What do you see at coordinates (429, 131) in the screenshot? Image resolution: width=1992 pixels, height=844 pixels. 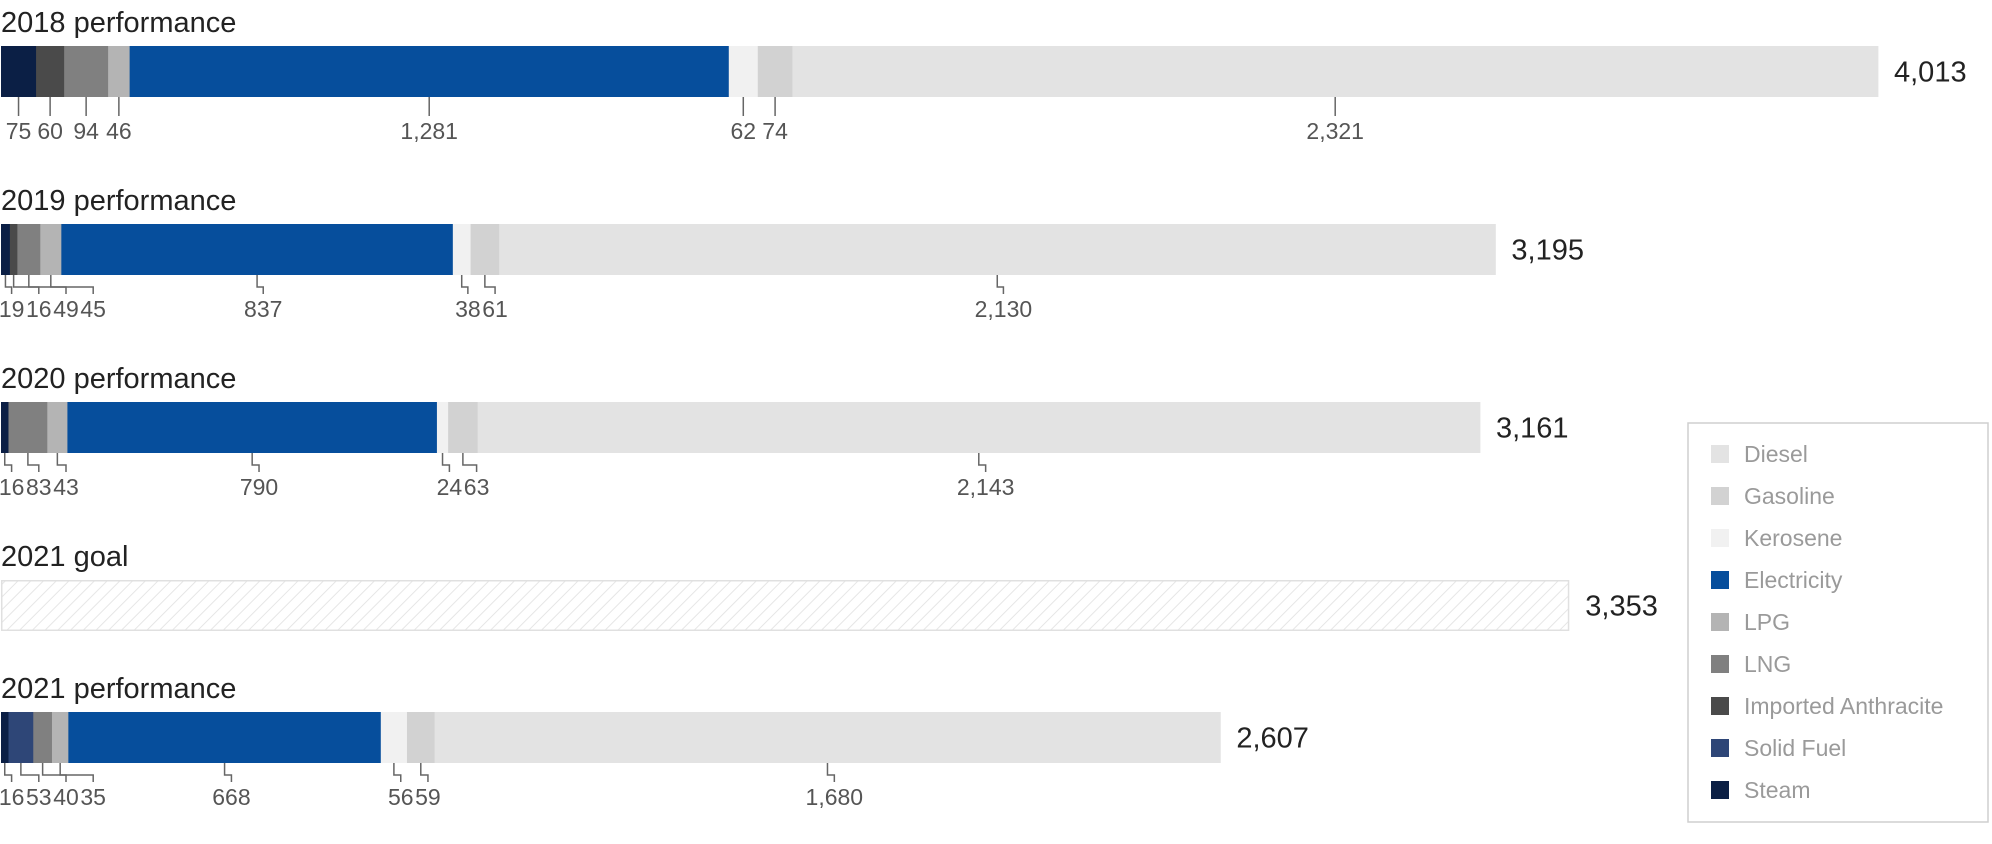 I see `segment-value-label: 1,281` at bounding box center [429, 131].